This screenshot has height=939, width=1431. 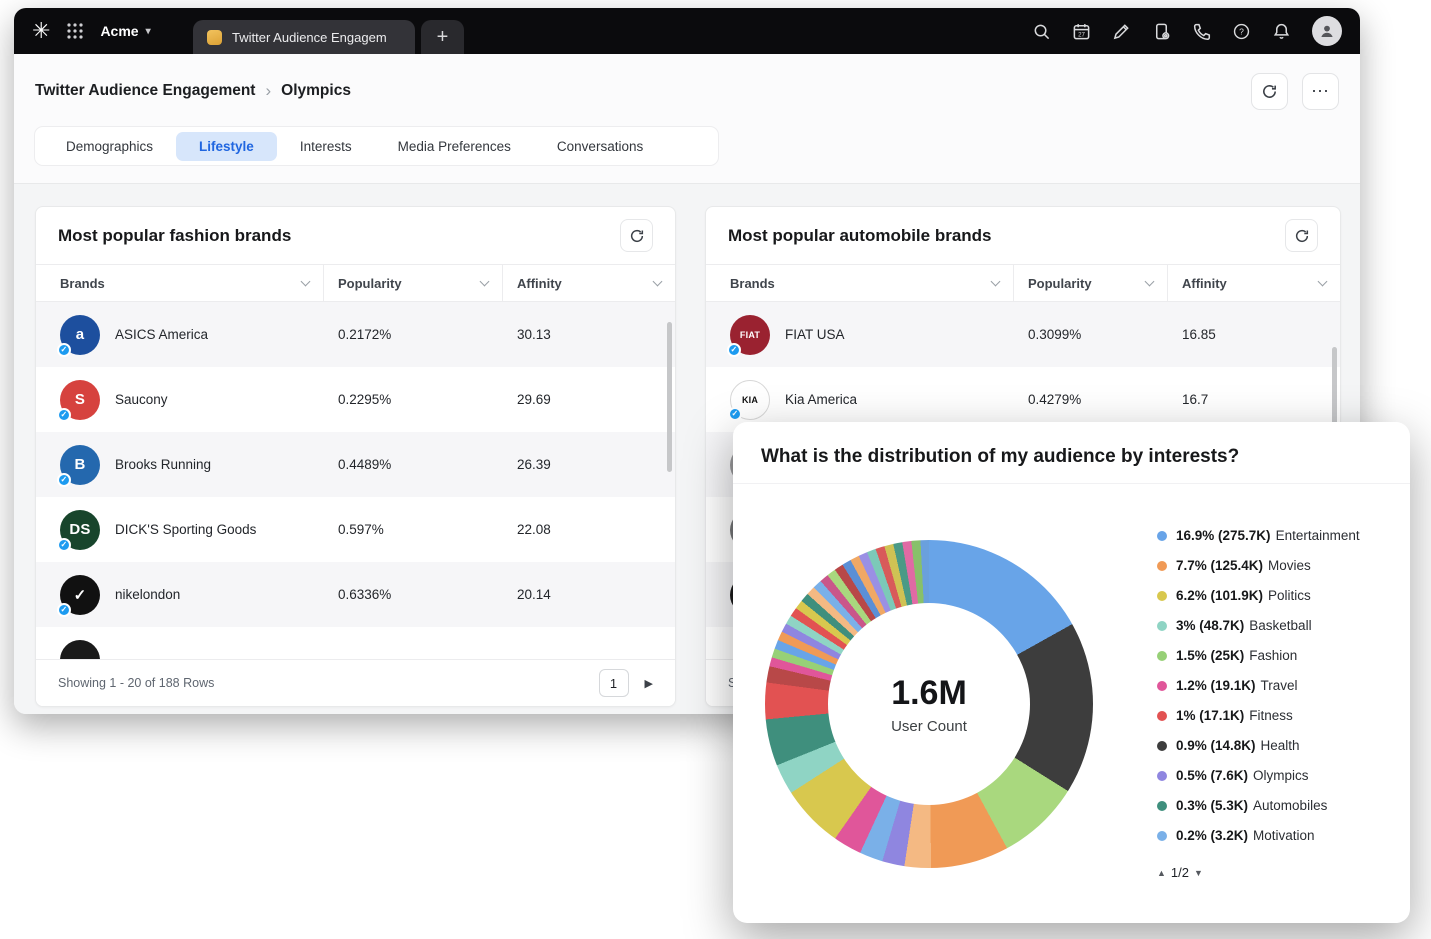 I want to click on legend-item: 1.5% (25K) Fashion, so click(x=1258, y=655).